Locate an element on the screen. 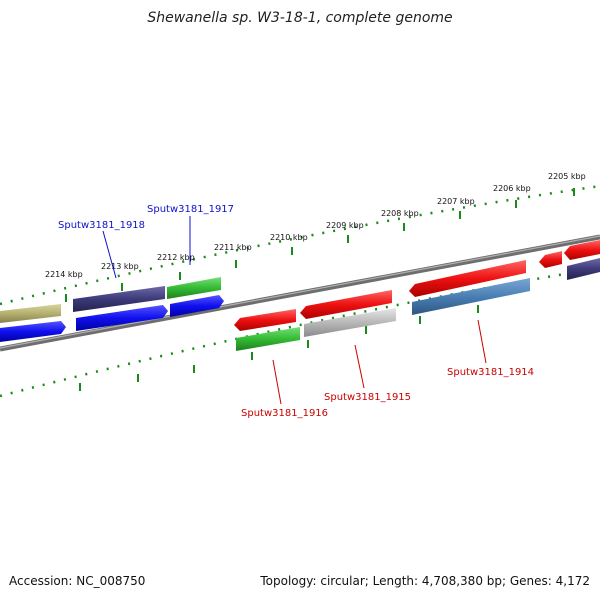  gene-label-1916: Sputw3181_1916 is located at coordinates (284, 413).